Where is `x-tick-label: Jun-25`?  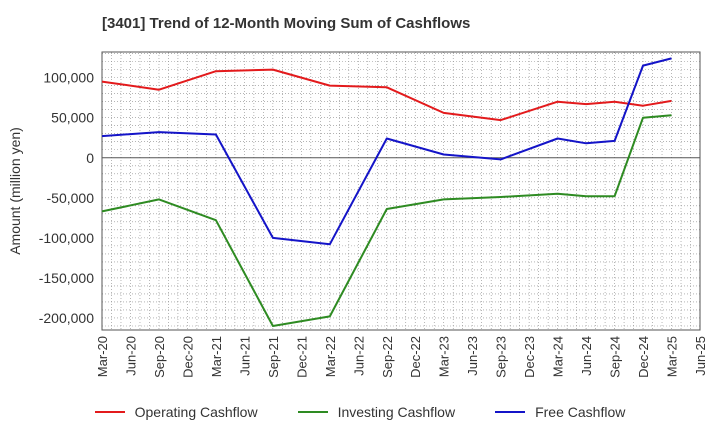 x-tick-label: Jun-25 is located at coordinates (700, 356).